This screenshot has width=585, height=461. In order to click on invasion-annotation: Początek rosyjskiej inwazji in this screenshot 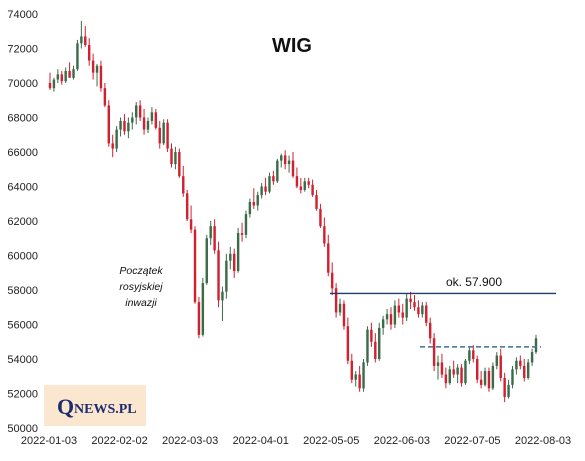, I will do `click(141, 287)`.